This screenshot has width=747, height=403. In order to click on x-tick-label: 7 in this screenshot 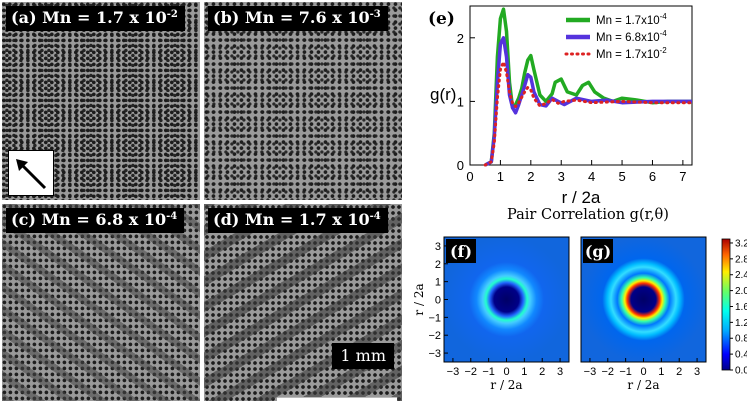, I will do `click(682, 176)`.